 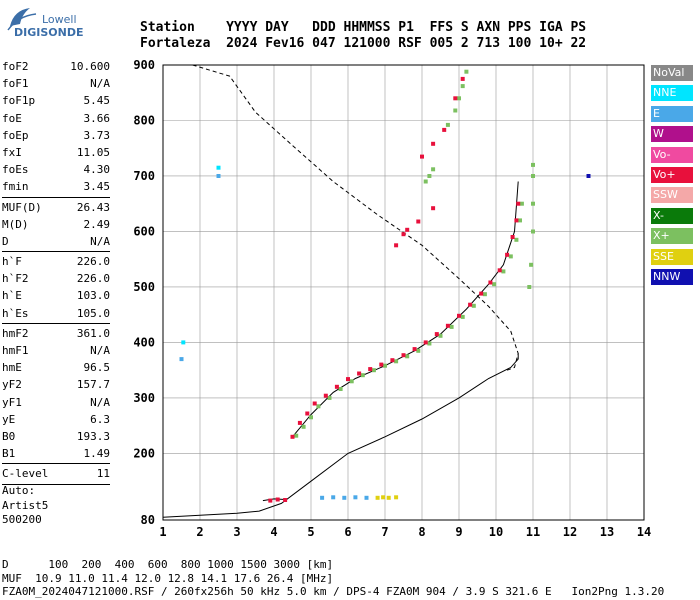 I want to click on legend-item: NoVal, so click(x=672, y=73).